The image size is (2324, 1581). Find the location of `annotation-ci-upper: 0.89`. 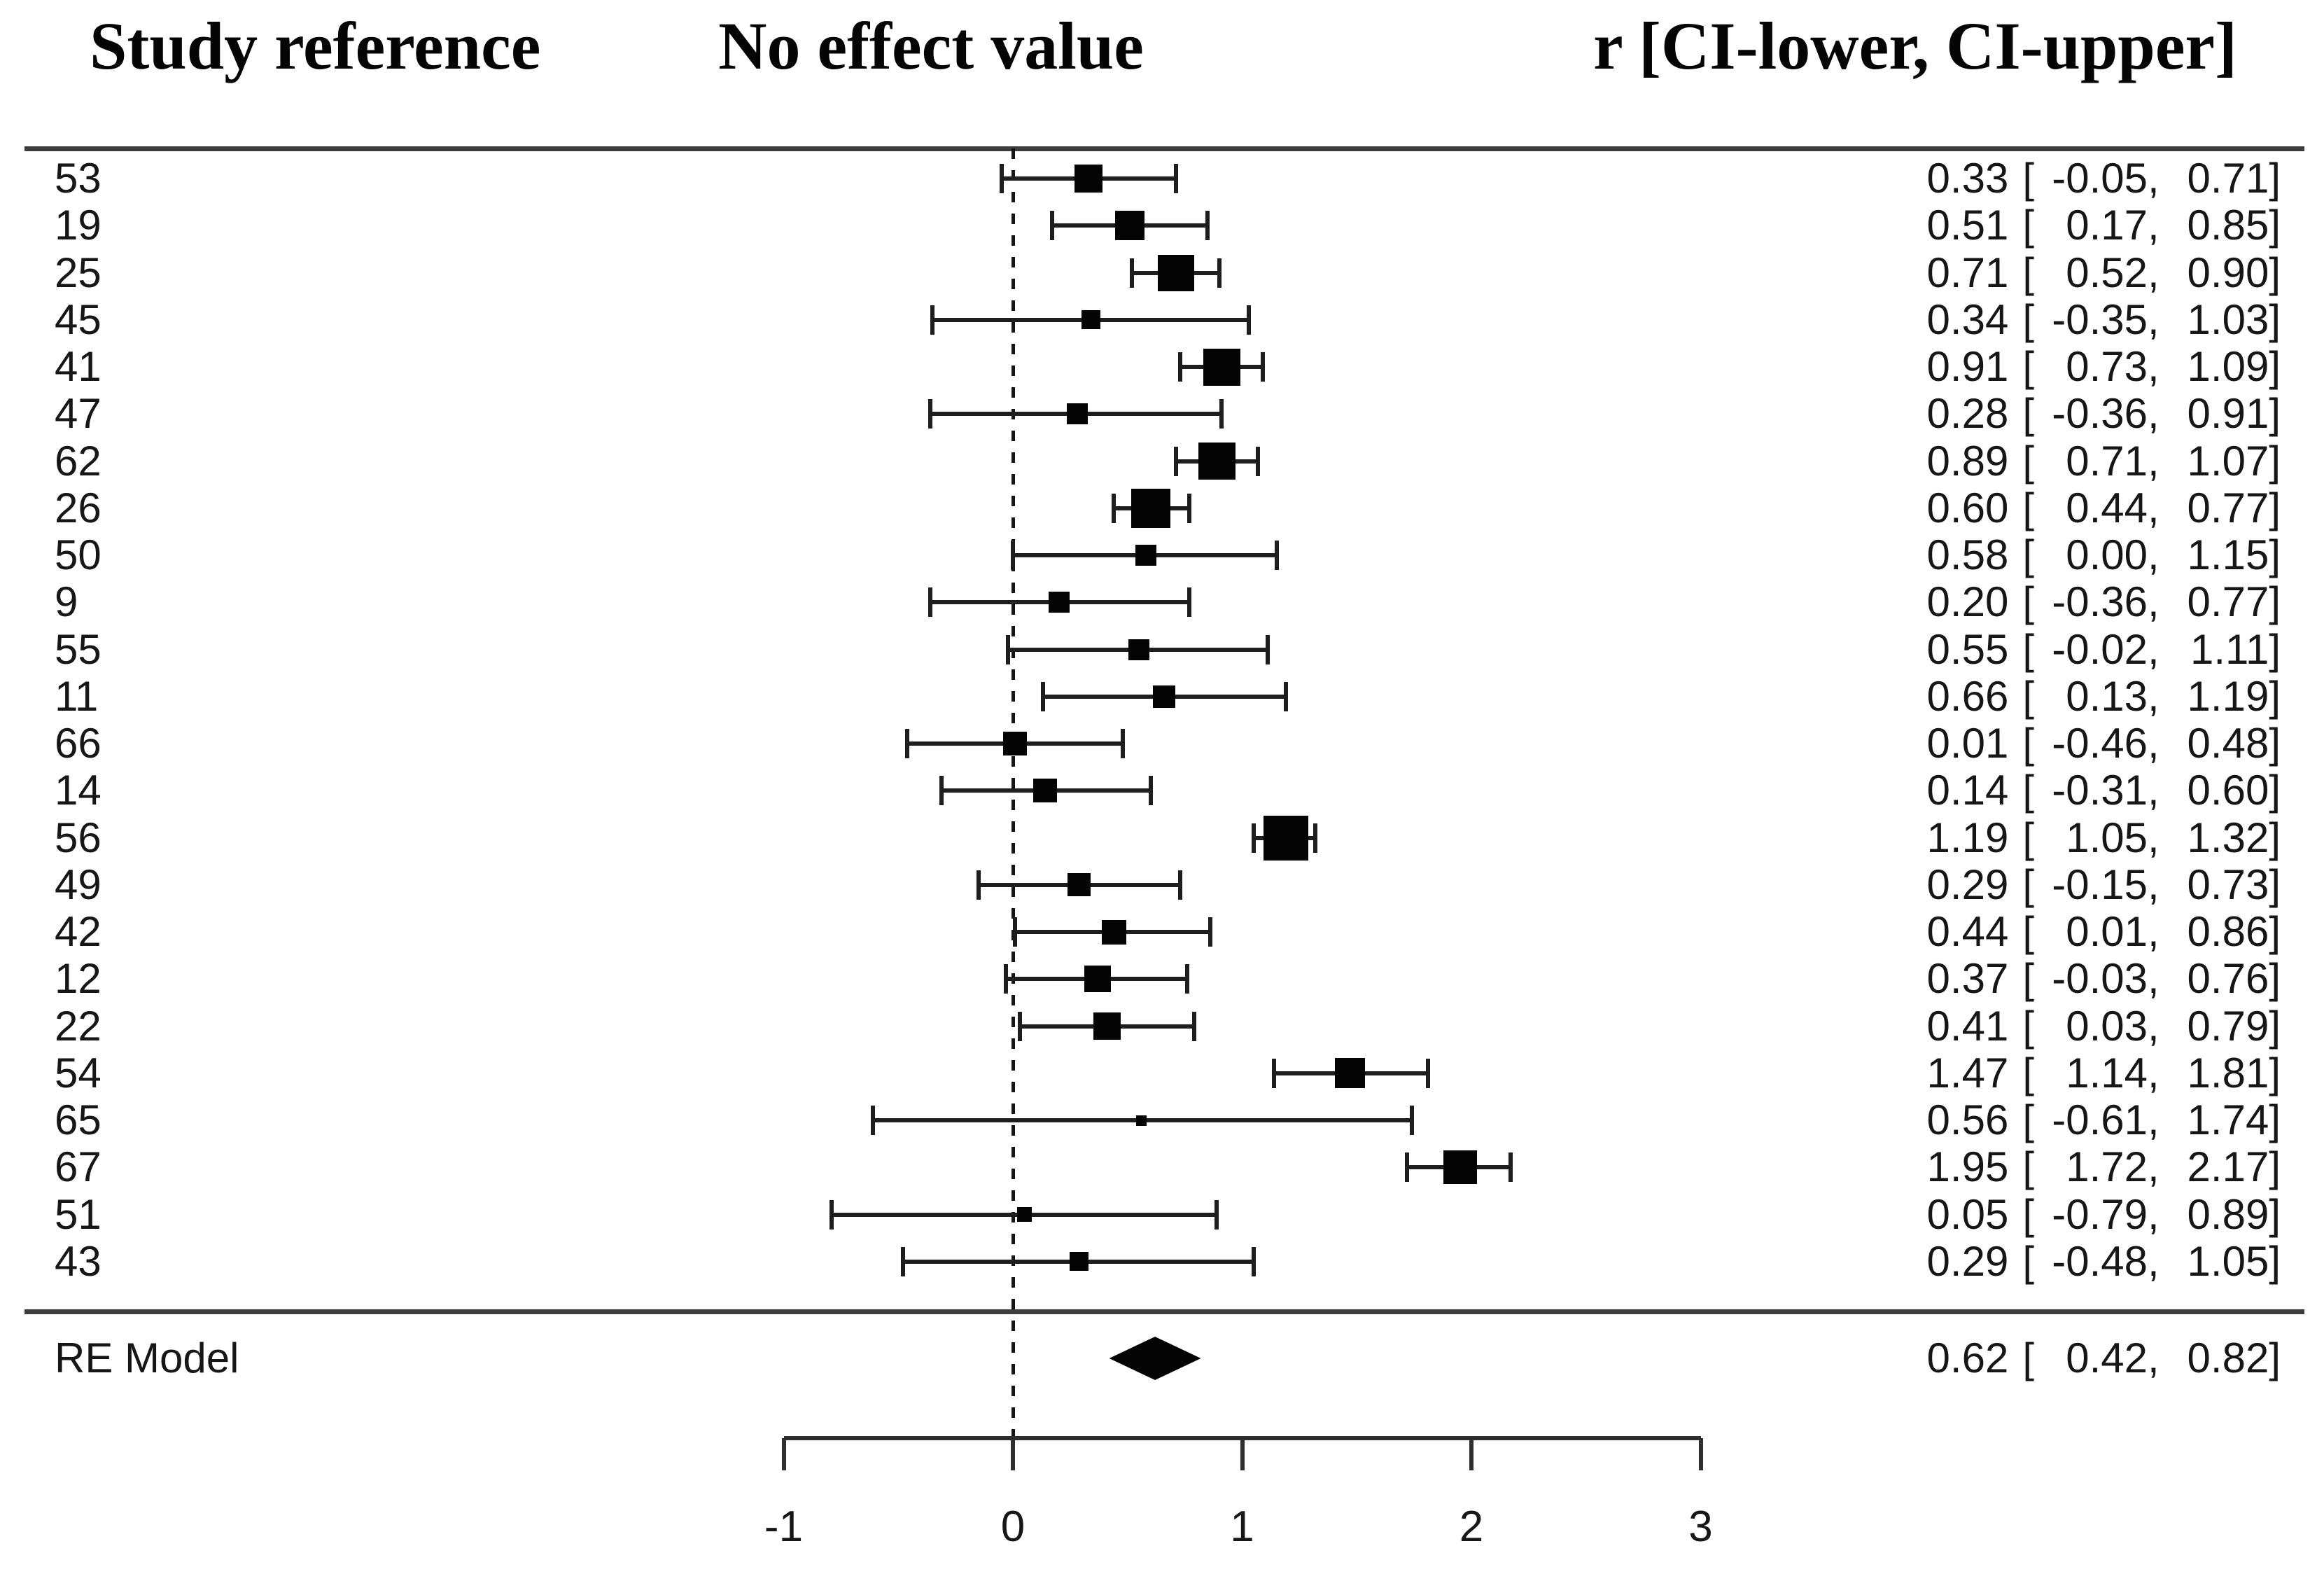

annotation-ci-upper: 0.89 is located at coordinates (2228, 1214).